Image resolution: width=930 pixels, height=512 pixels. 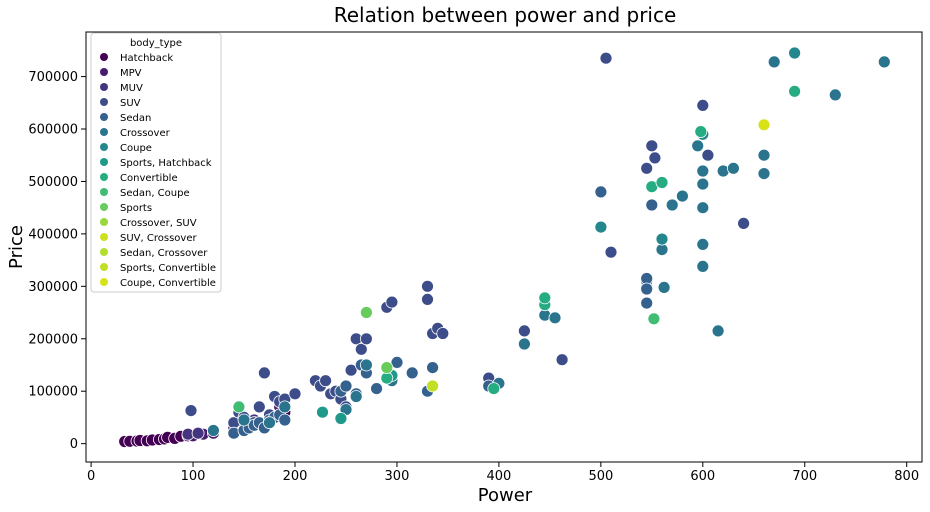 What do you see at coordinates (168, 268) in the screenshot?
I see `legend-label: Sports, Convertible` at bounding box center [168, 268].